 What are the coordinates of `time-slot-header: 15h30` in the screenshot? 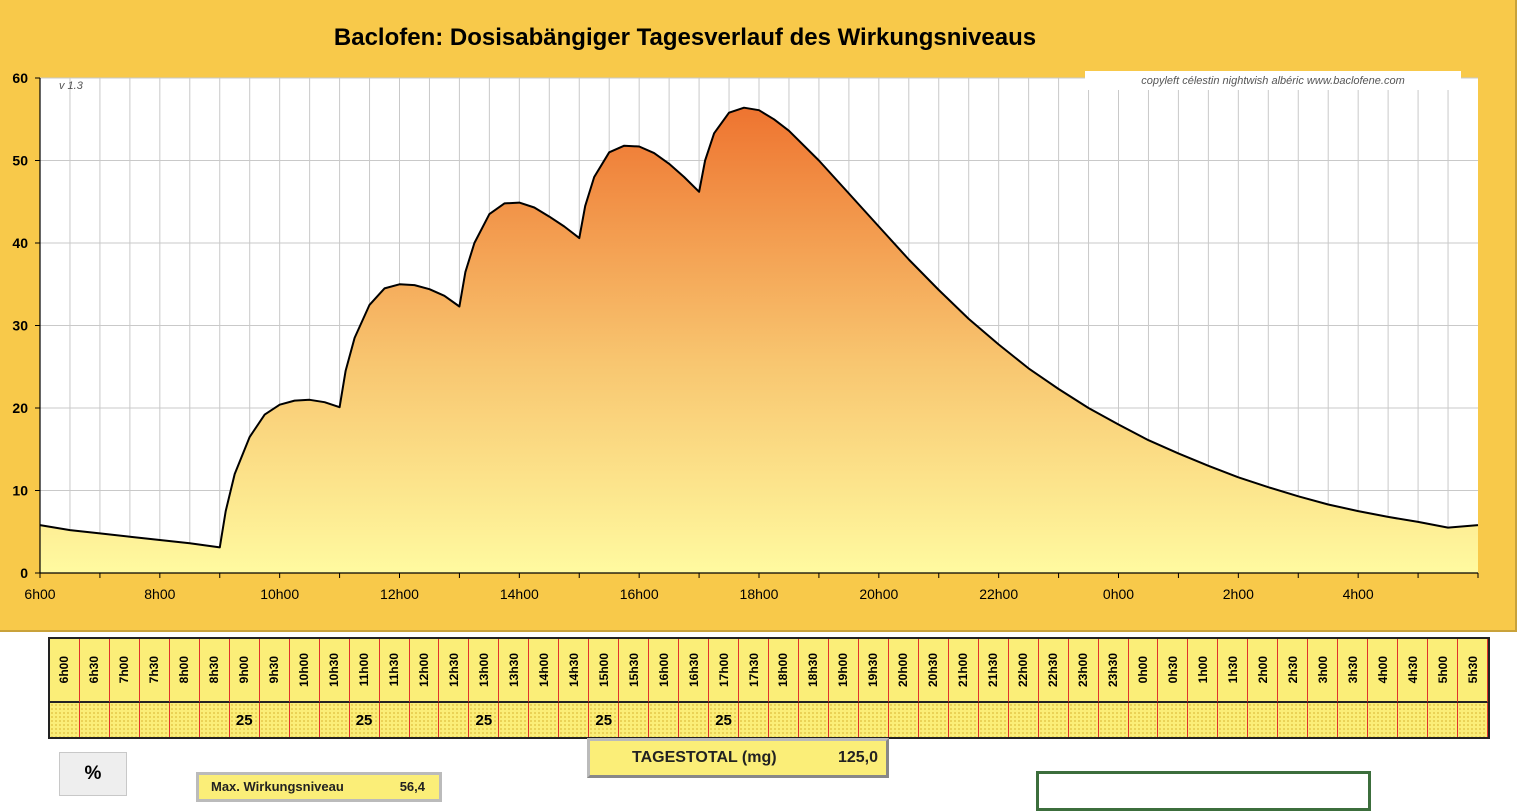 It's located at (634, 671).